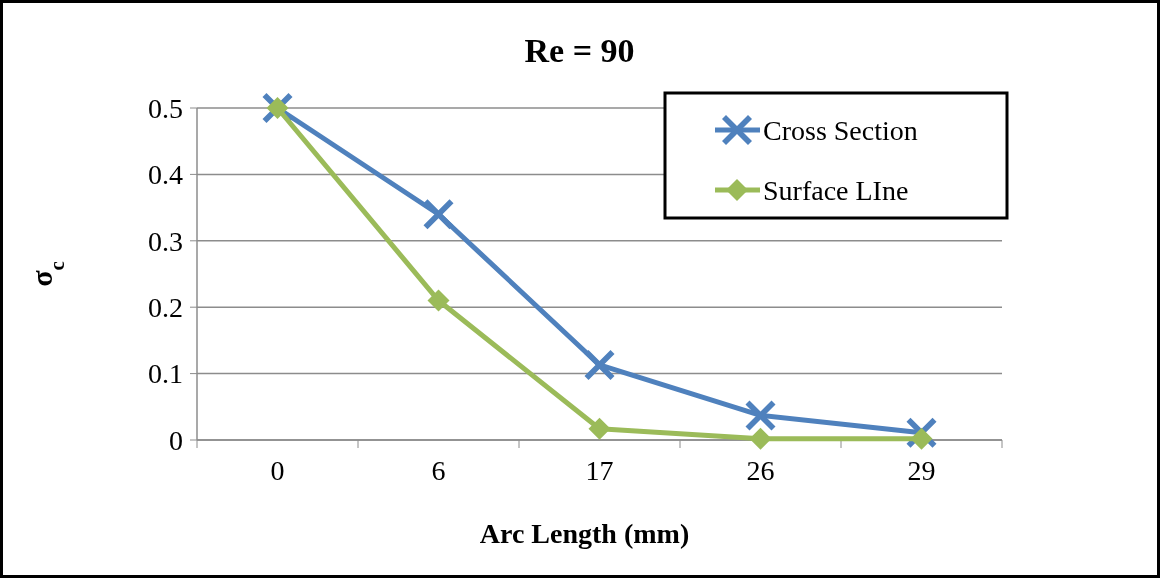 This screenshot has height=578, width=1160. I want to click on legend-label: Cross Section, so click(840, 130).